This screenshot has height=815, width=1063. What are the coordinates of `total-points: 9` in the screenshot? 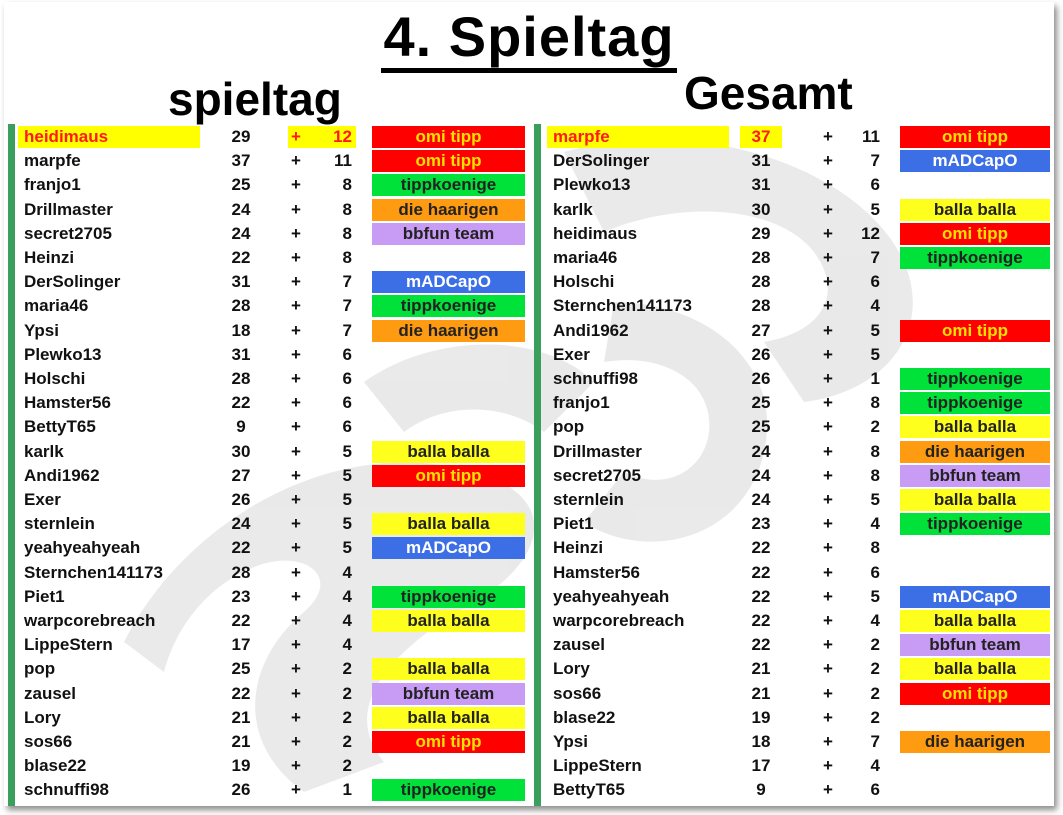 It's located at (241, 427).